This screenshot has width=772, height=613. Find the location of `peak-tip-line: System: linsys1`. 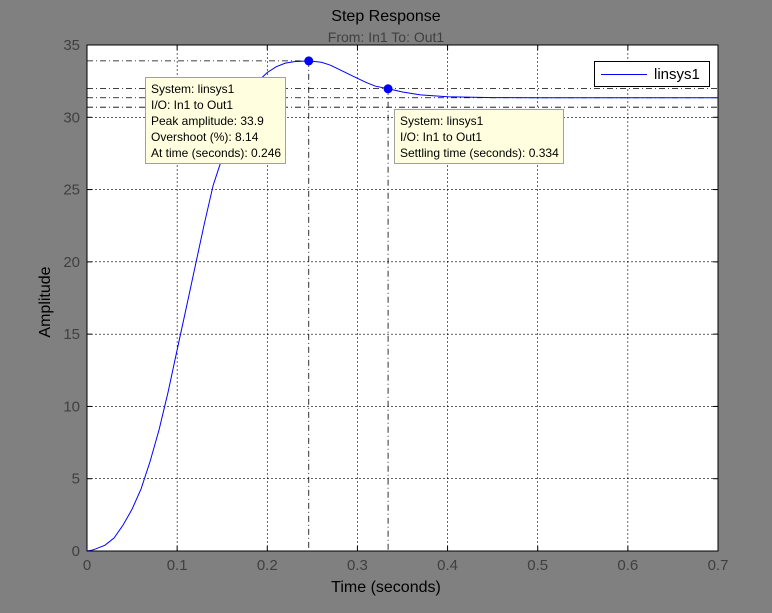

peak-tip-line: System: linsys1 is located at coordinates (193, 89).